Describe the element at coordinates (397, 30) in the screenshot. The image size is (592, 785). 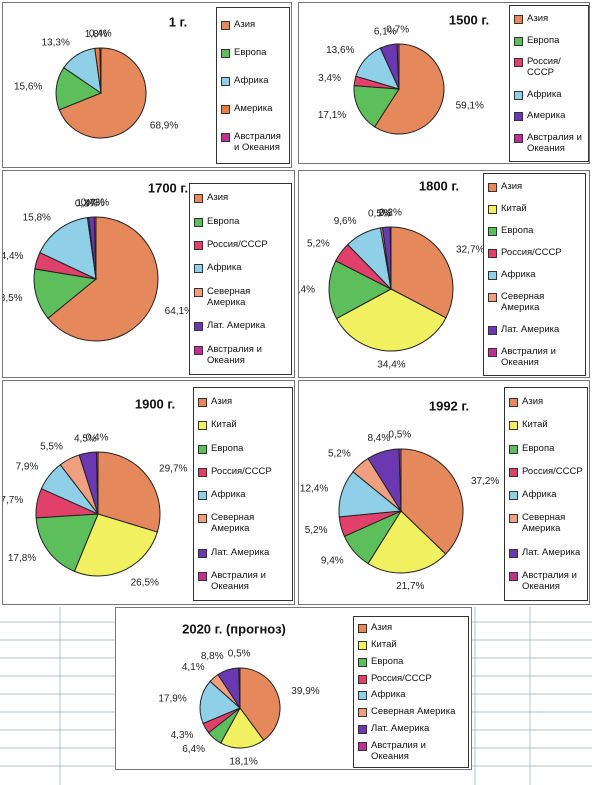
I see `slice-label: 0,7%` at that location.